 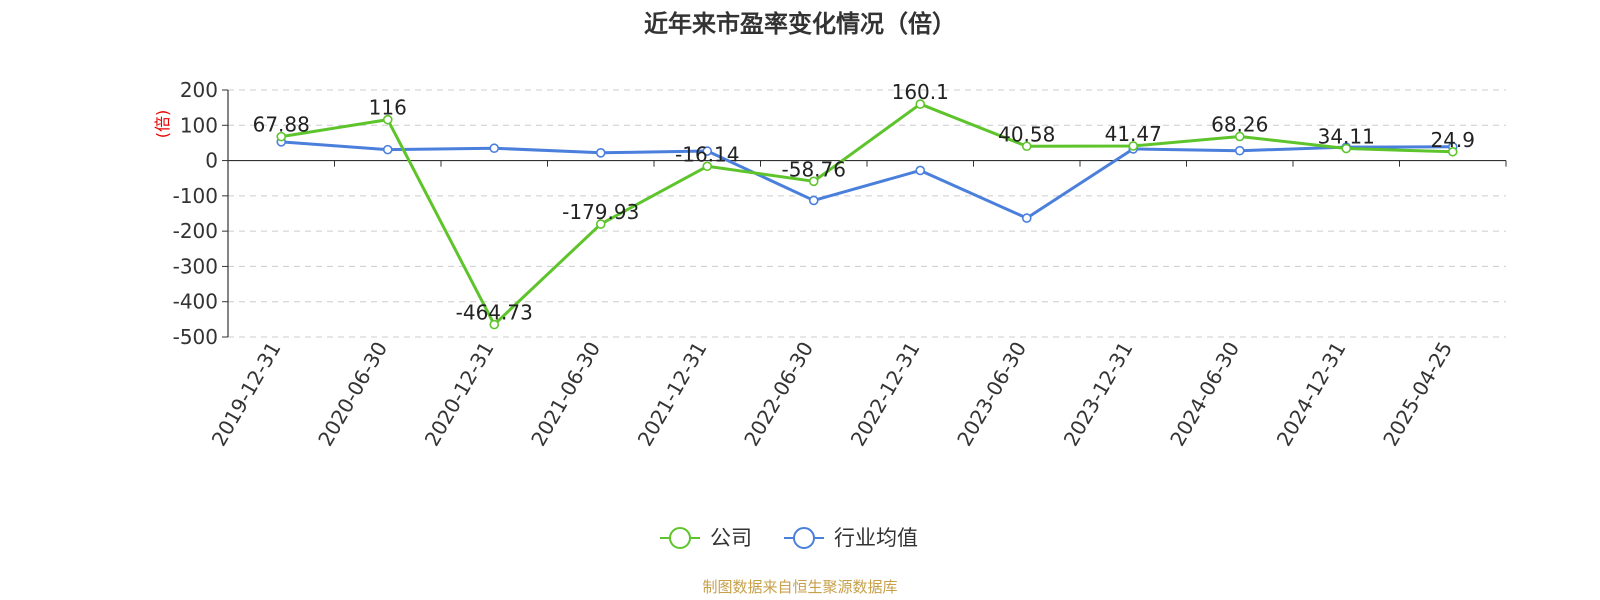 I want to click on source-note: 制图数据来自恒生聚源数据库, so click(x=799, y=587).